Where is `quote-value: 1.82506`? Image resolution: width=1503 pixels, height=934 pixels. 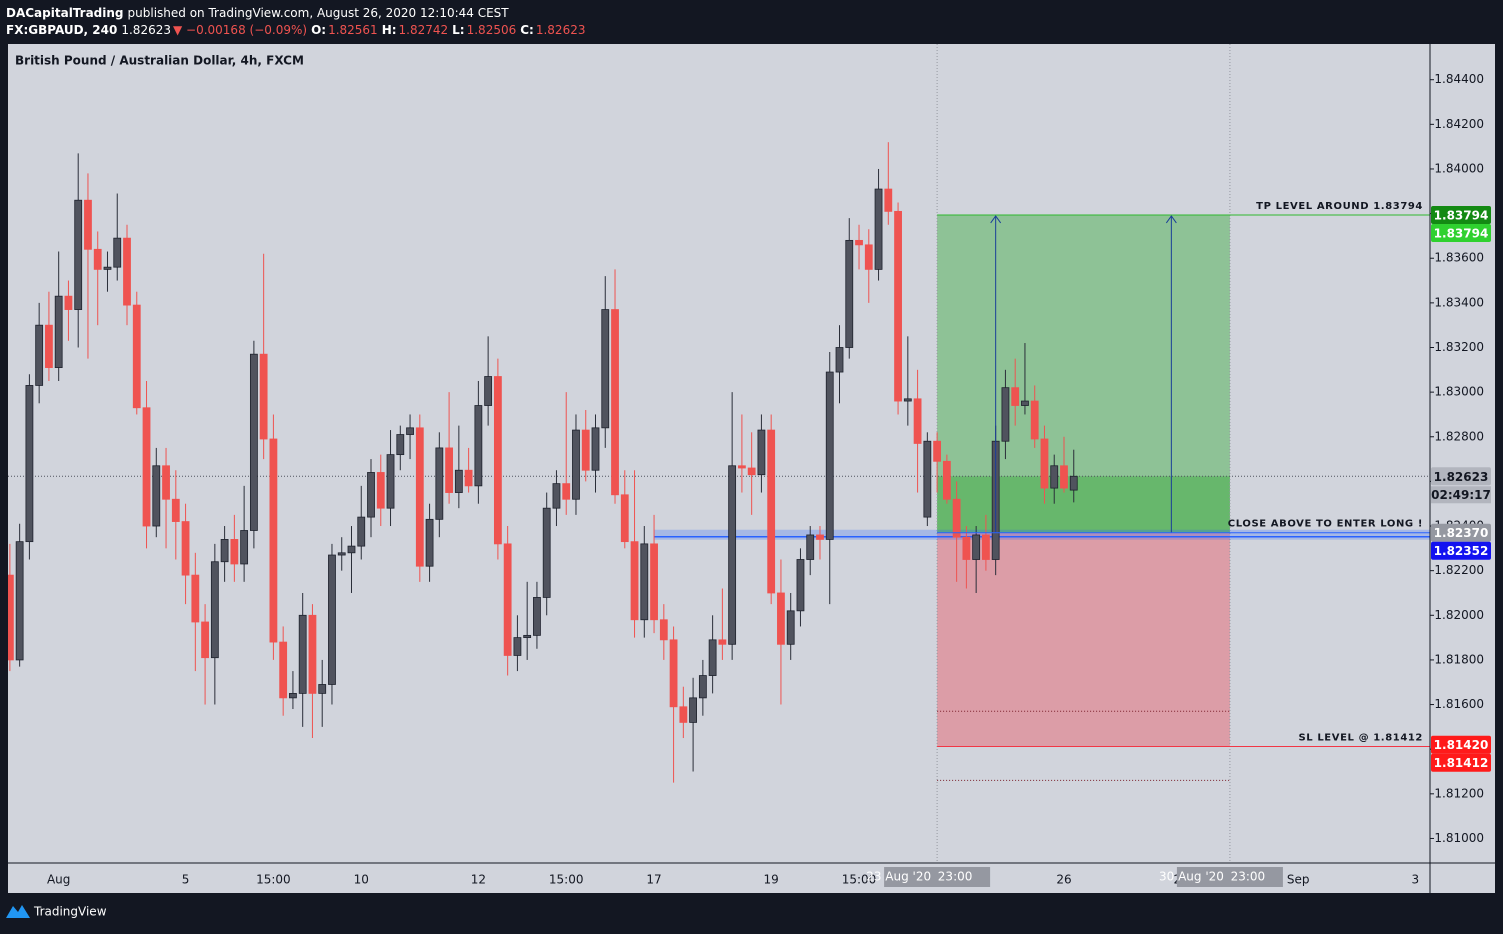
quote-value: 1.82506 is located at coordinates (492, 30).